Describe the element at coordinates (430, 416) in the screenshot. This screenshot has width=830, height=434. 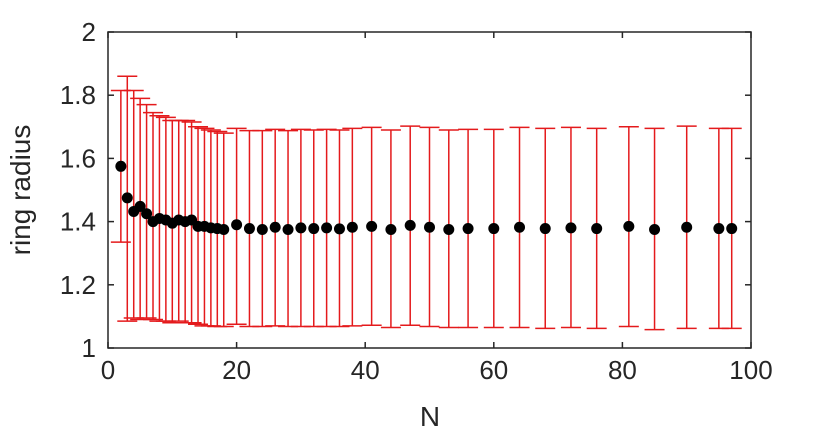
I see `x-axis-label: N` at that location.